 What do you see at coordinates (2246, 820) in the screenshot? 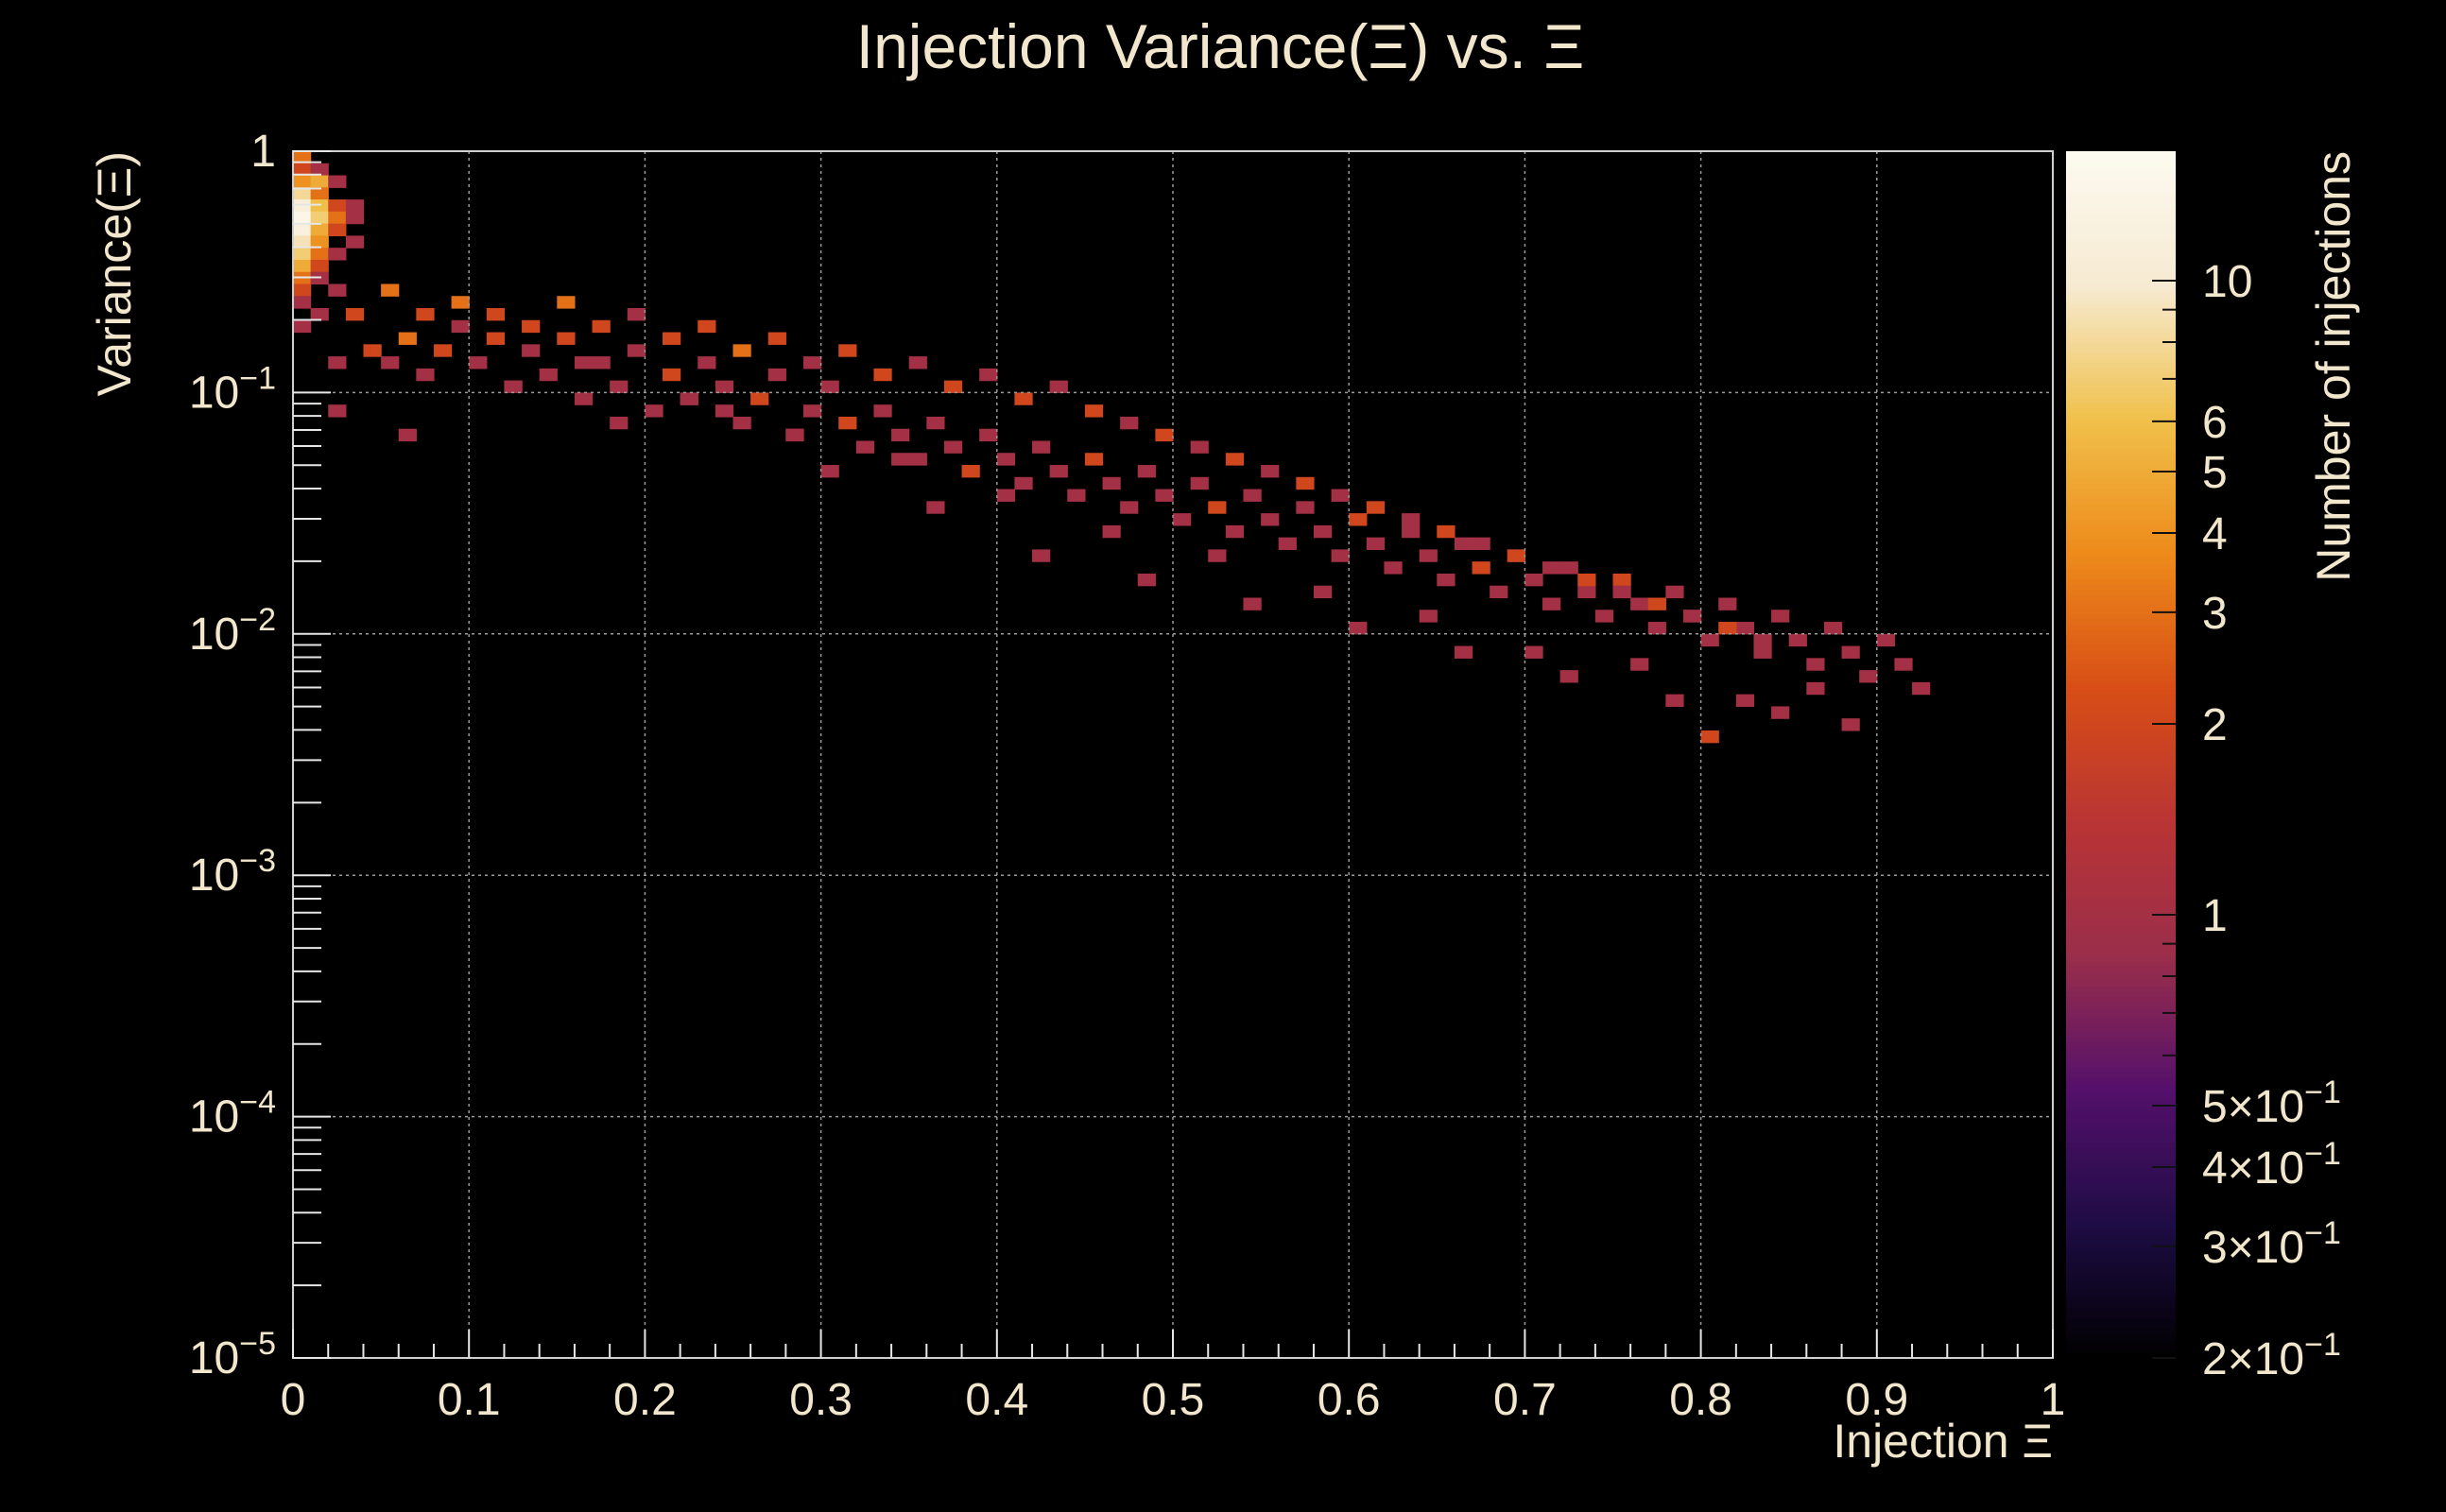
I see `colorbar-ticks: 10 65 4 3 2 1 5×10−14×10−1 3×10⁻¹ 2×10−1` at bounding box center [2246, 820].